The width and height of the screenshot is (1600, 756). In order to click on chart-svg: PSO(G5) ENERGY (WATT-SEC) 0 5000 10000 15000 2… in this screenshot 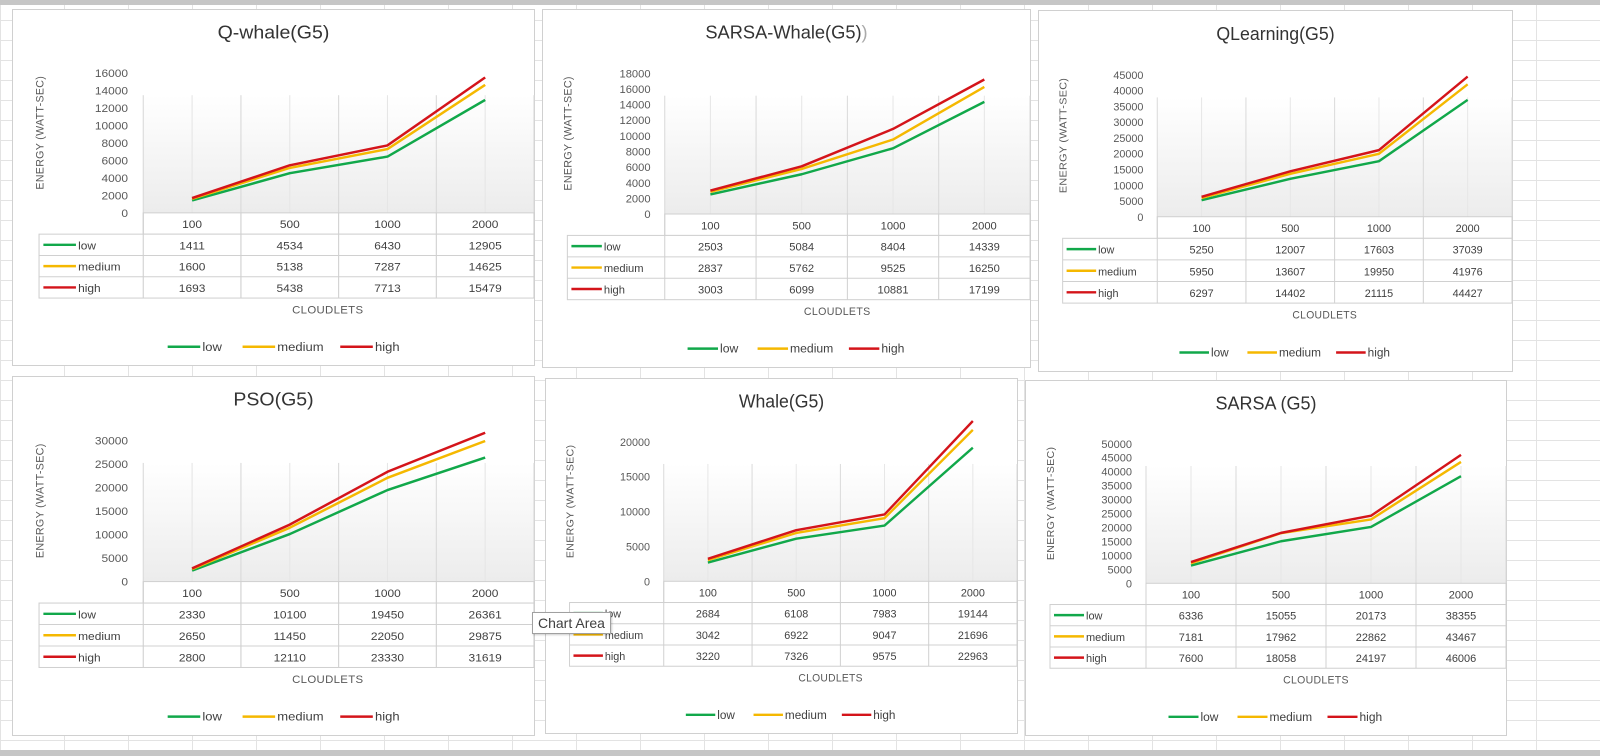, I will do `click(284, 557)`.